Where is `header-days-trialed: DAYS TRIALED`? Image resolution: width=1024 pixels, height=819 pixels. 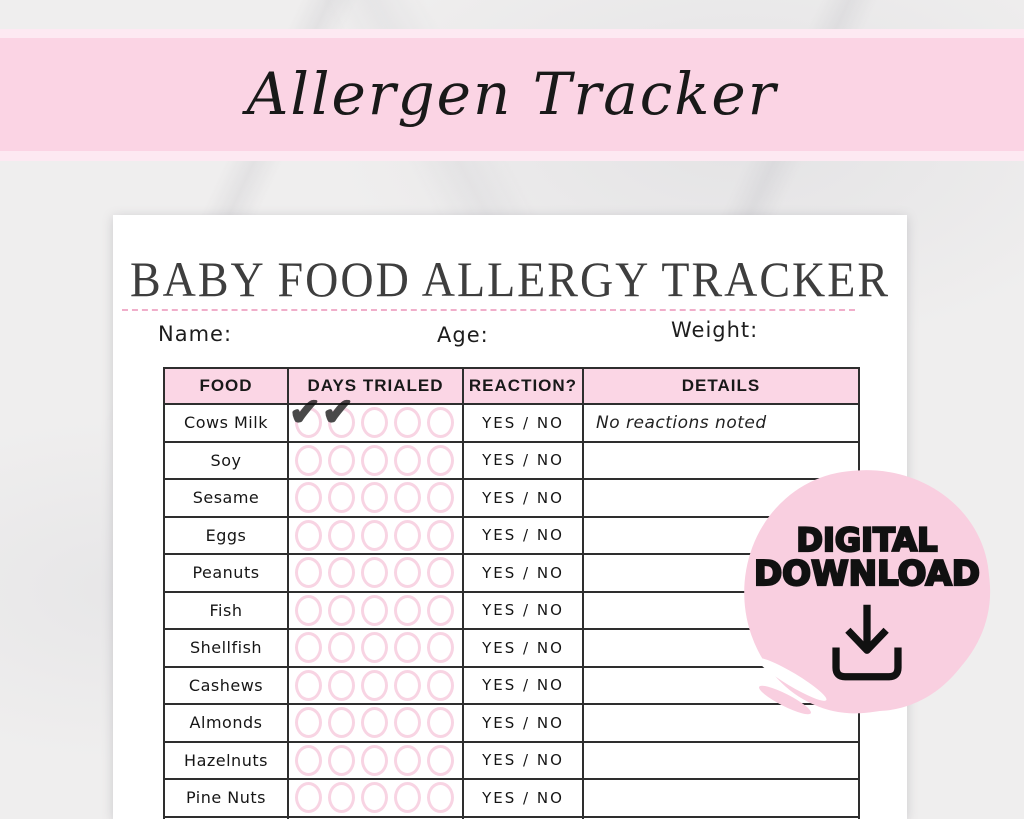
header-days-trialed: DAYS TRIALED is located at coordinates (374, 386).